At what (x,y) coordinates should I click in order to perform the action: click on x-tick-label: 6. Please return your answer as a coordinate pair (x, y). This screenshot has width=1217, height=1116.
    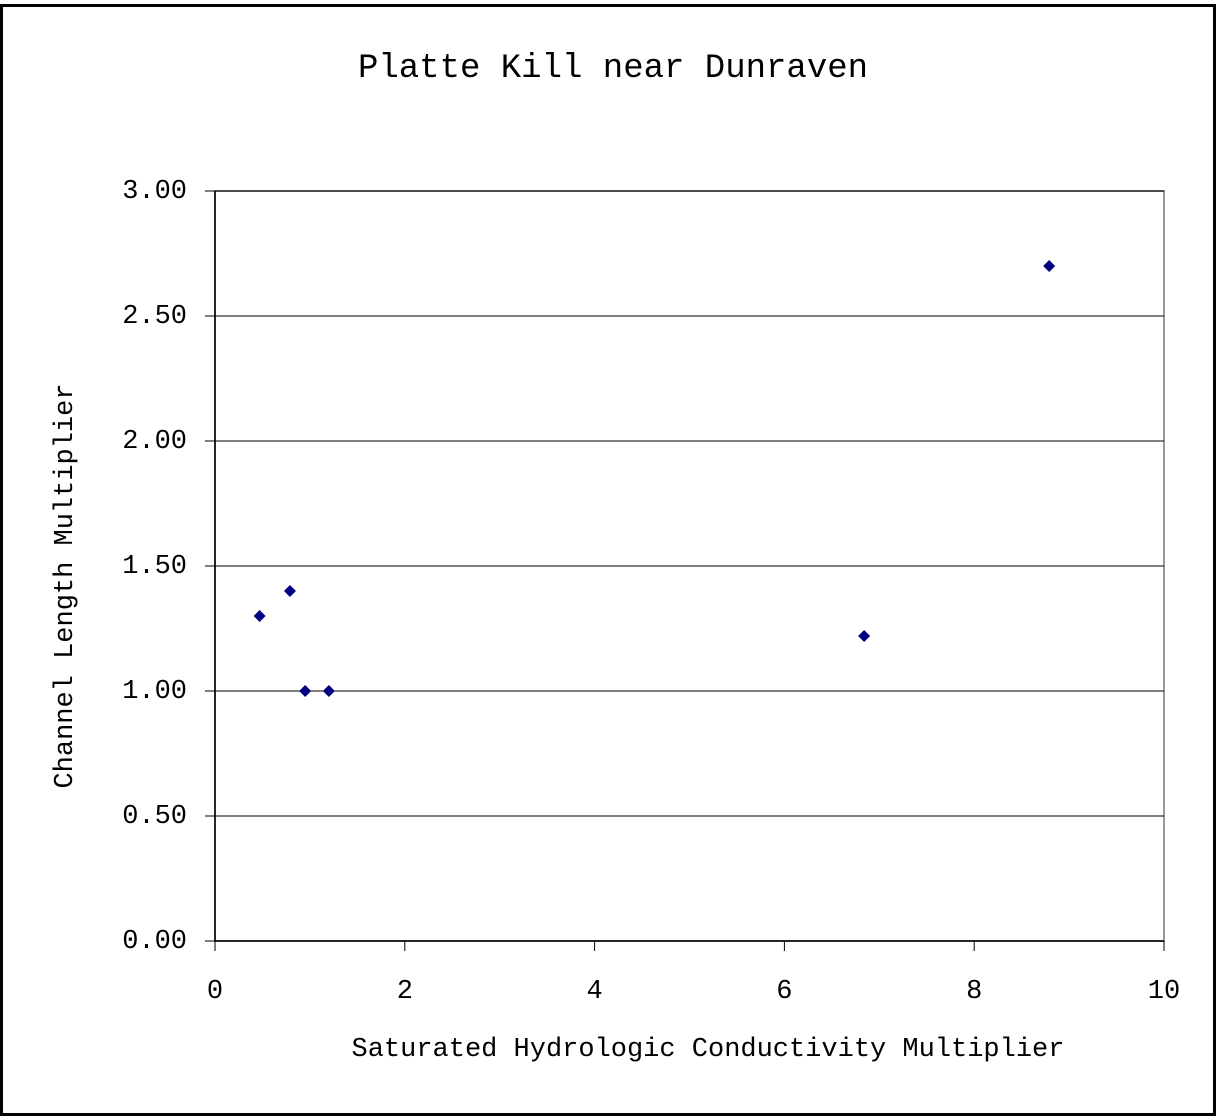
    Looking at the image, I should click on (784, 992).